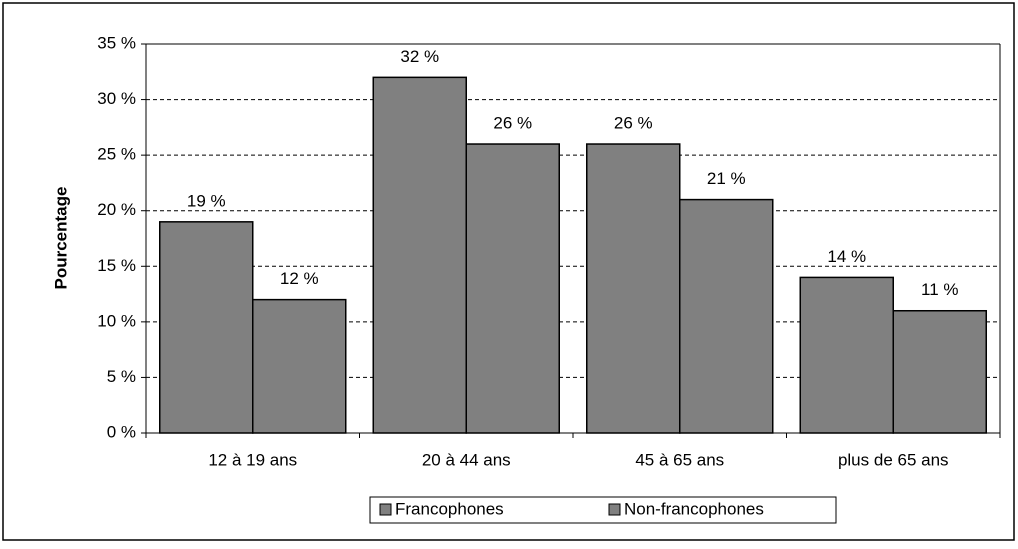  What do you see at coordinates (116, 209) in the screenshot?
I see `y-tick-label: 20 %` at bounding box center [116, 209].